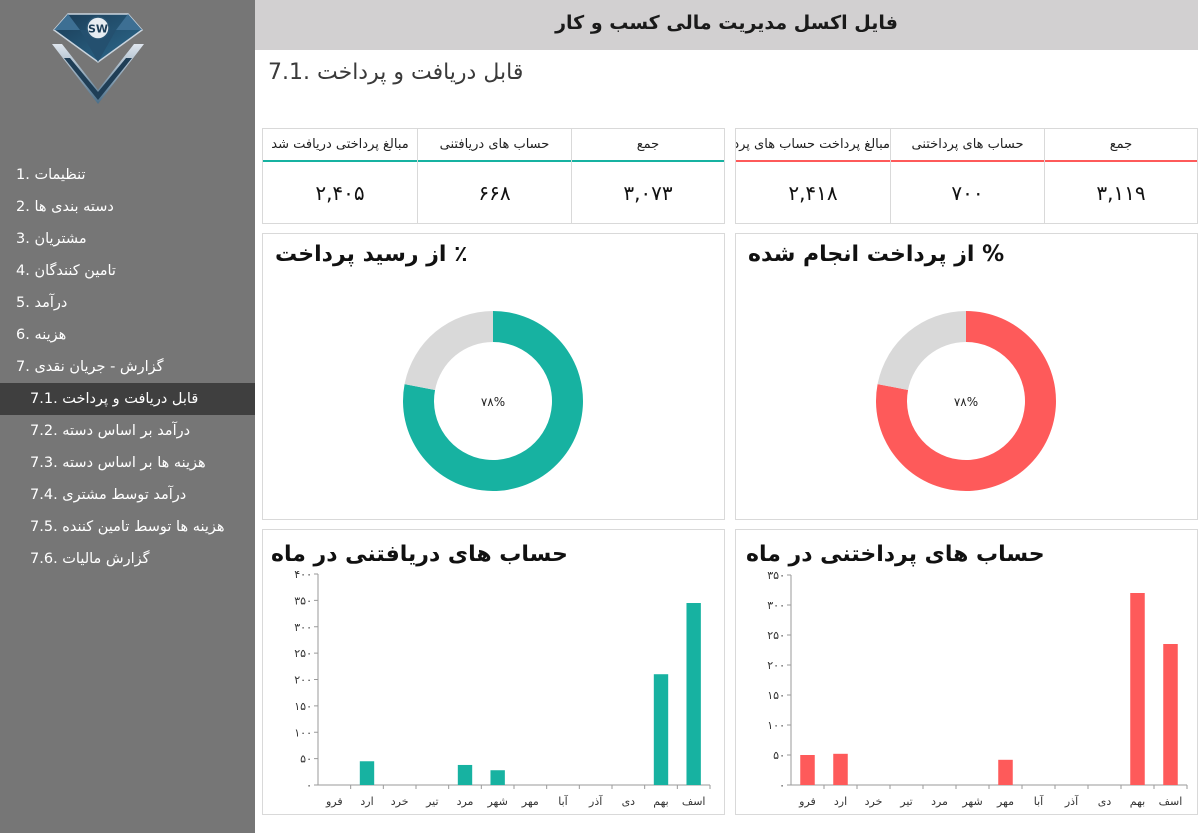 The height and width of the screenshot is (833, 1198). I want to click on sidebar-item: درآمد بر اساس دسته .7.2, so click(110, 431).